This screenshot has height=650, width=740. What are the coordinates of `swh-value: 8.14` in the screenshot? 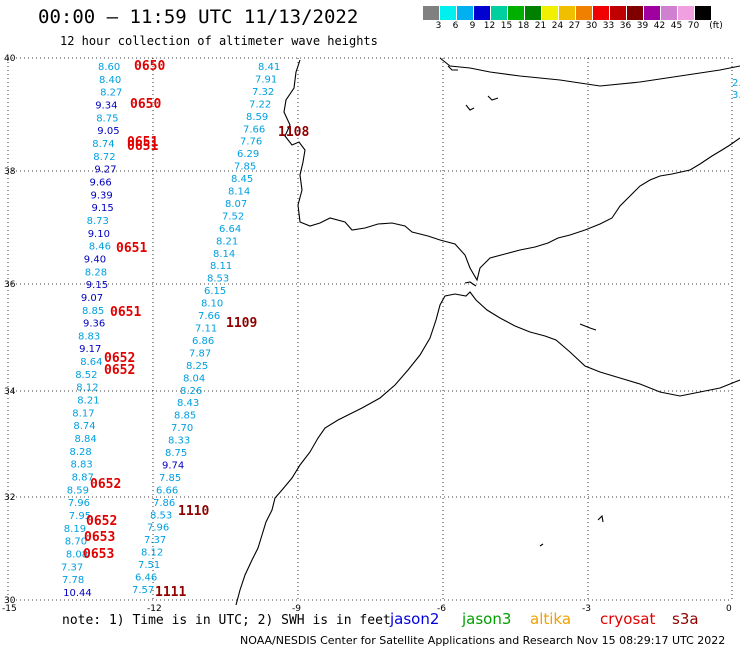 It's located at (239, 192).